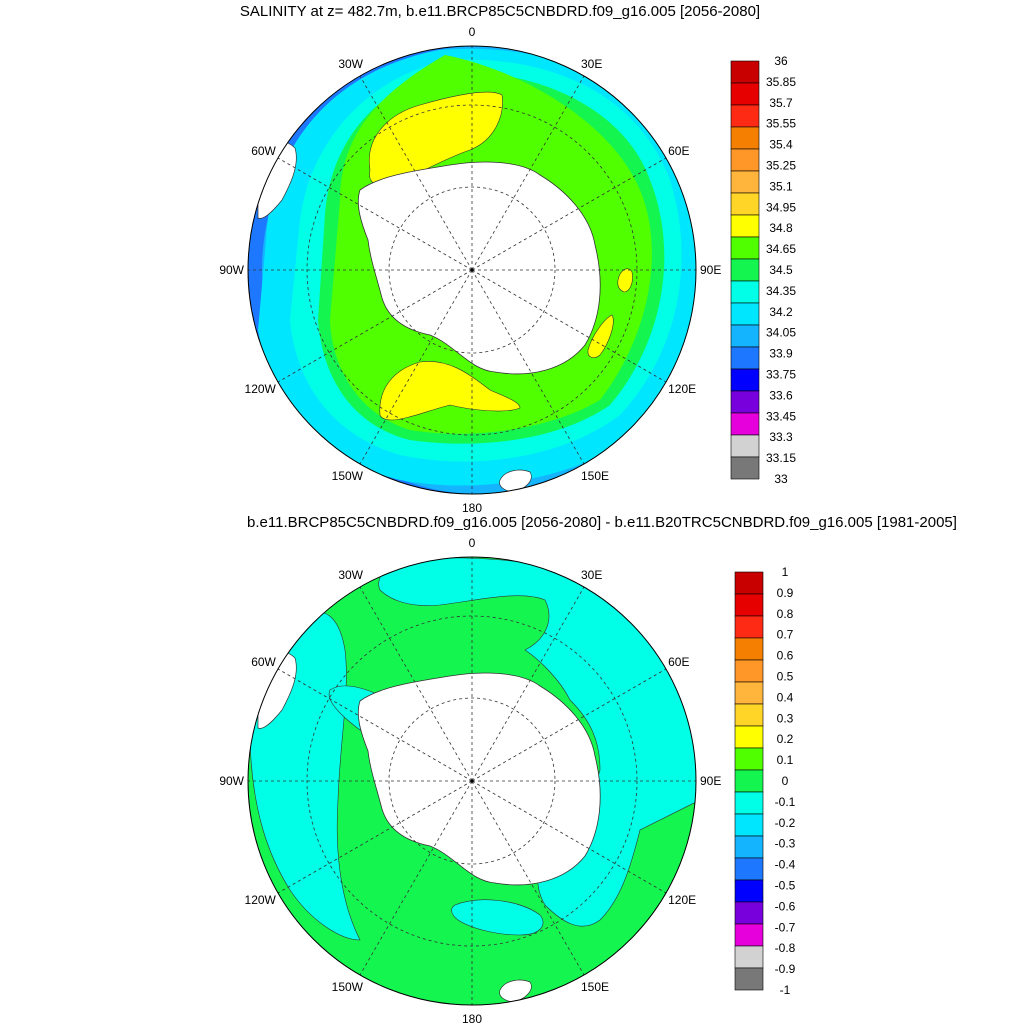 The width and height of the screenshot is (1024, 1024). Describe the element at coordinates (781, 145) in the screenshot. I see `top-colorbar-label: 35.4` at that location.